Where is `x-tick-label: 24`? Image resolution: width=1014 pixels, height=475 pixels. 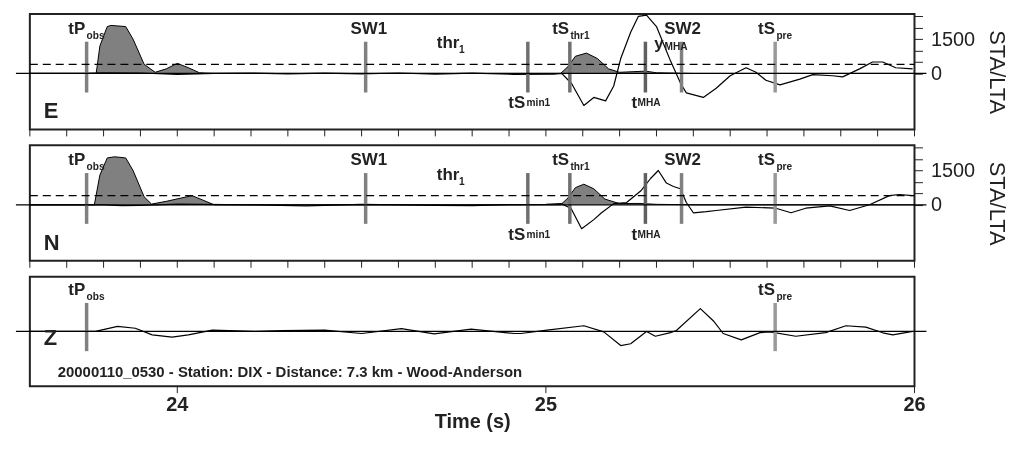 x-tick-label: 24 is located at coordinates (177, 404).